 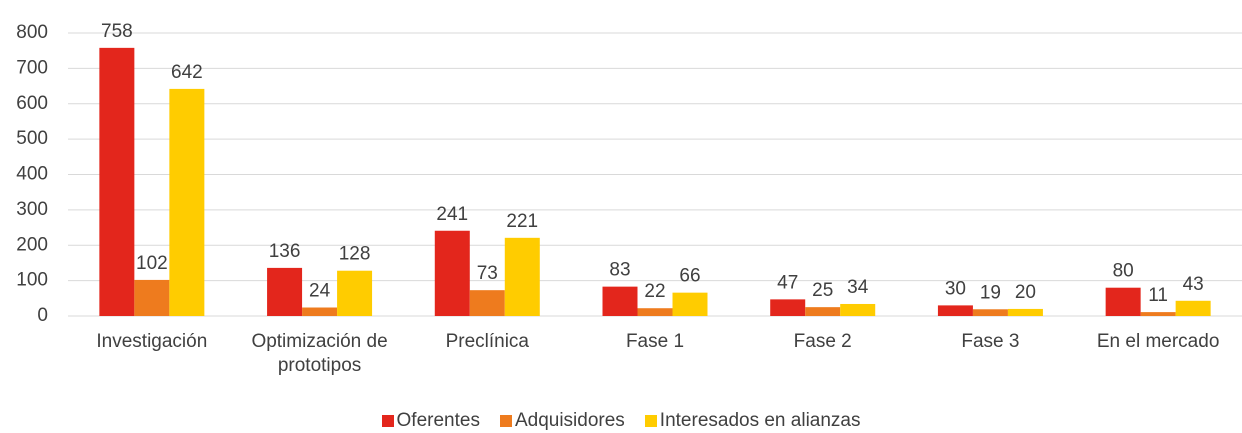 I want to click on data-label: 136, so click(x=285, y=251).